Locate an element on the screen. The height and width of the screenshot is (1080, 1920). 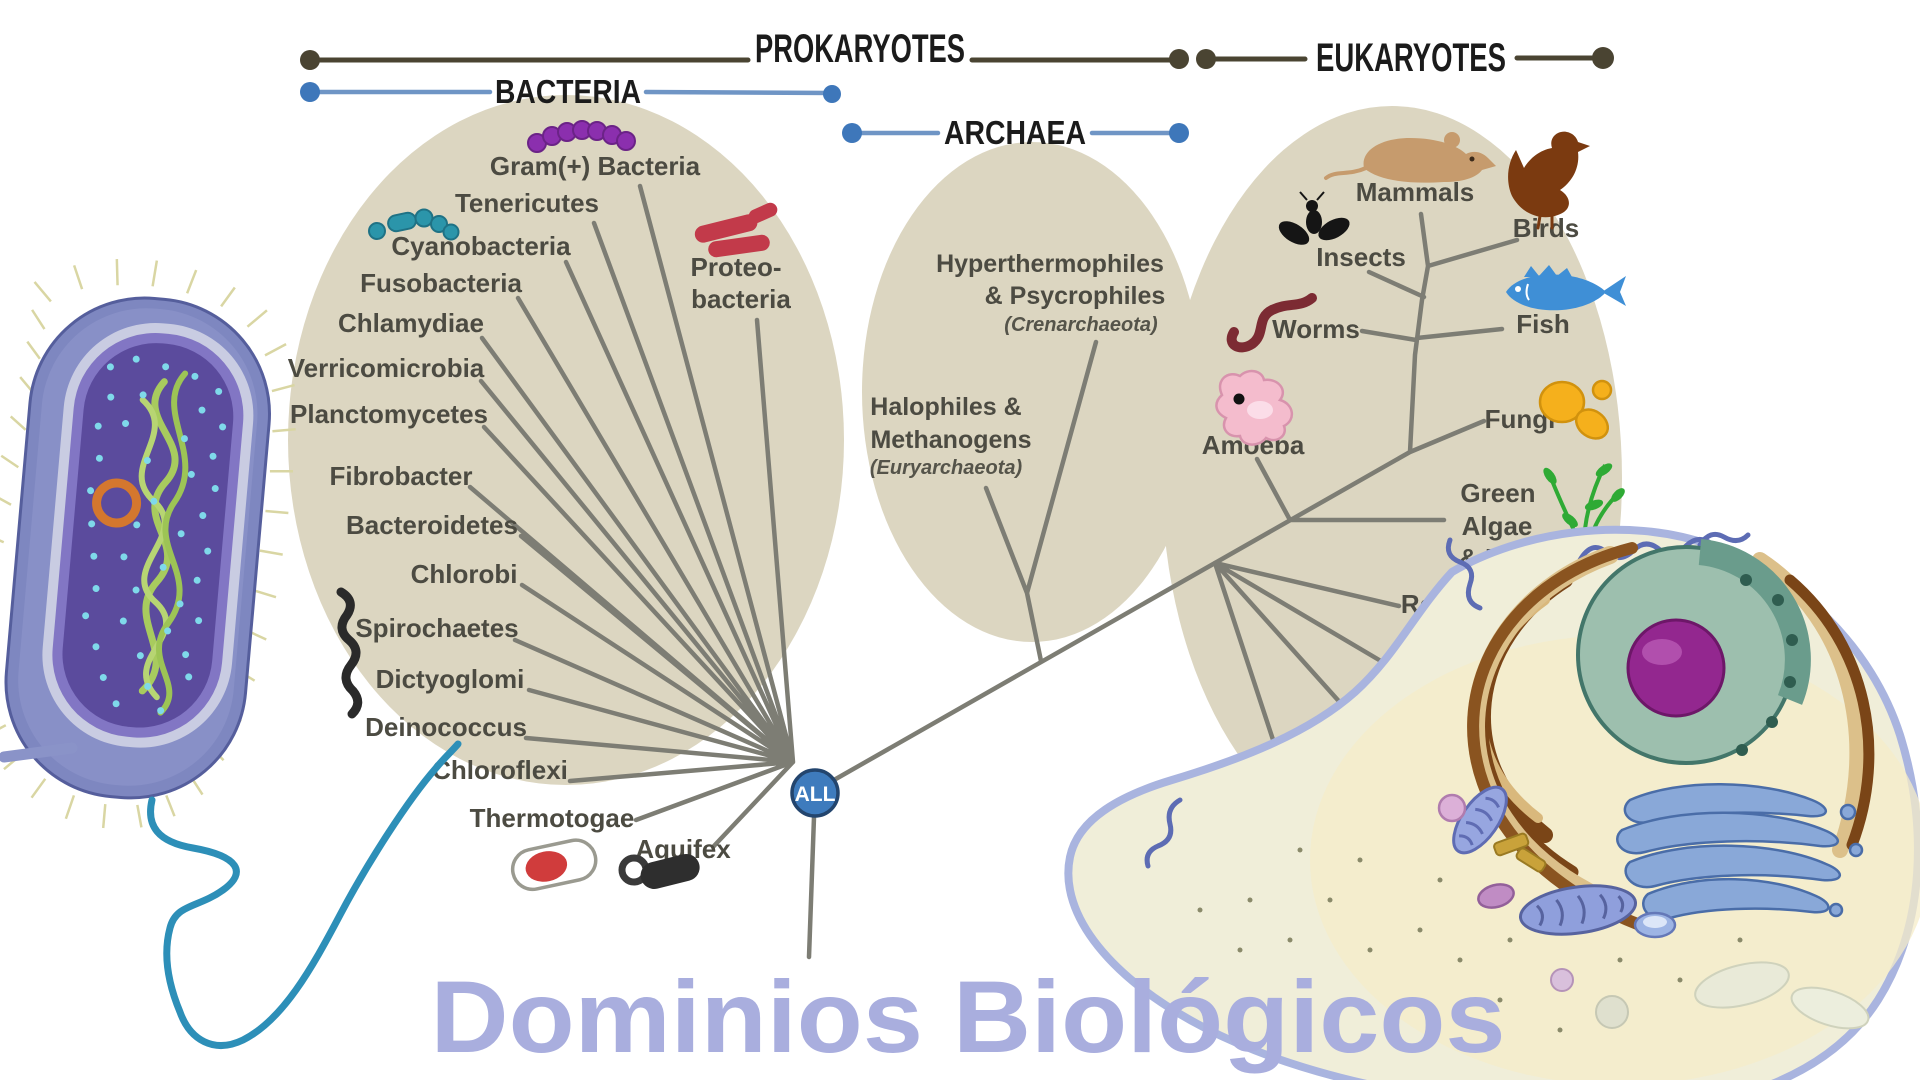
eukaryotes-bracket: EUKARYOTES is located at coordinates (1405, 58).